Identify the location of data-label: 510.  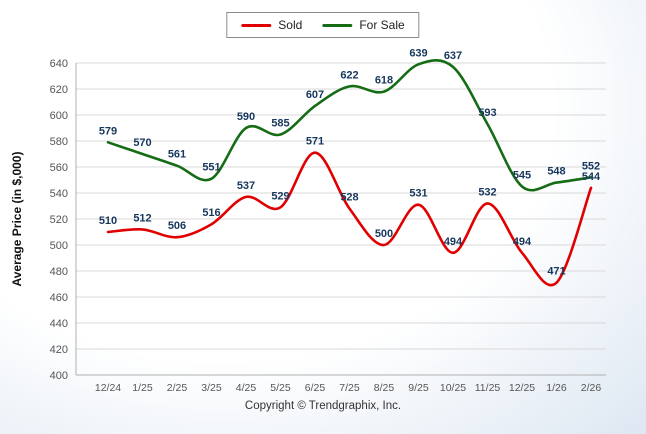
(108, 221).